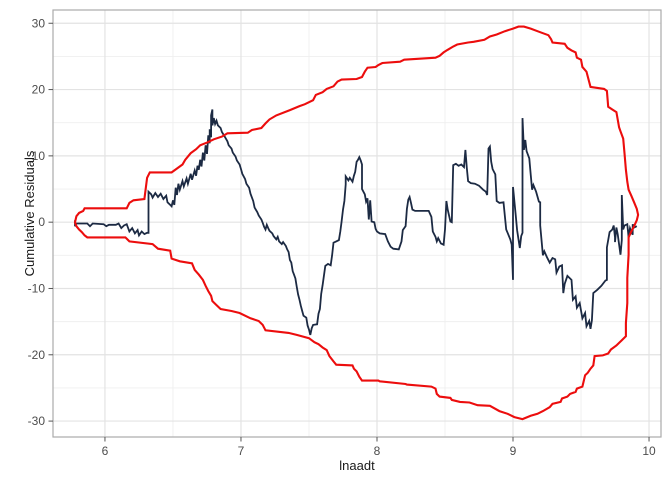  What do you see at coordinates (649, 451) in the screenshot?
I see `x-tick-label: 10` at bounding box center [649, 451].